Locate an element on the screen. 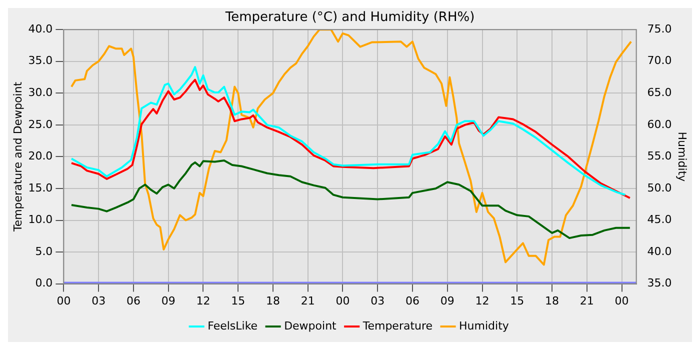 The width and height of the screenshot is (700, 350). y2-tick-label: 40.0 is located at coordinates (659, 251).